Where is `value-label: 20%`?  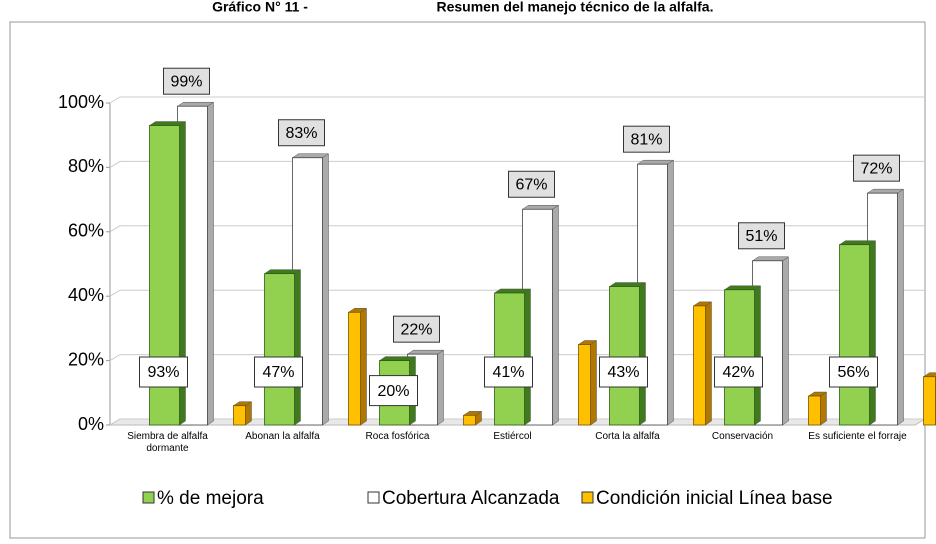
value-label: 20% is located at coordinates (393, 391).